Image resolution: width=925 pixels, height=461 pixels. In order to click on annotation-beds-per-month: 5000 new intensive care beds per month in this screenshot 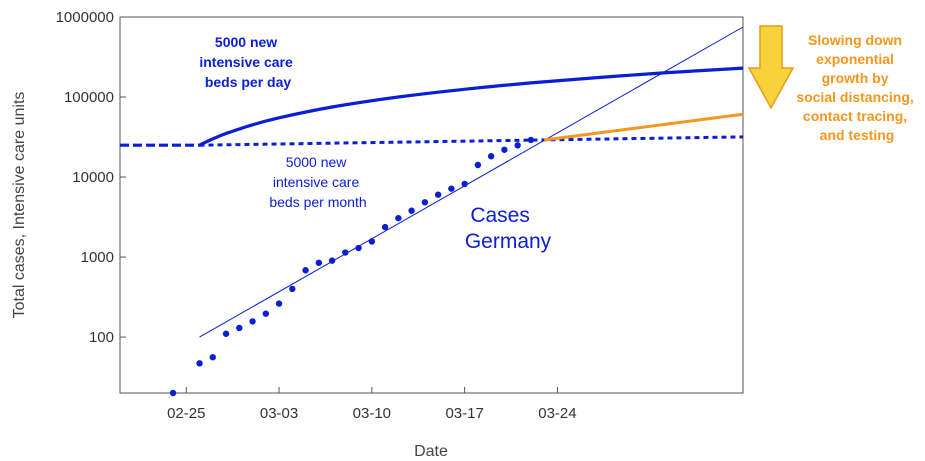, I will do `click(317, 182)`.